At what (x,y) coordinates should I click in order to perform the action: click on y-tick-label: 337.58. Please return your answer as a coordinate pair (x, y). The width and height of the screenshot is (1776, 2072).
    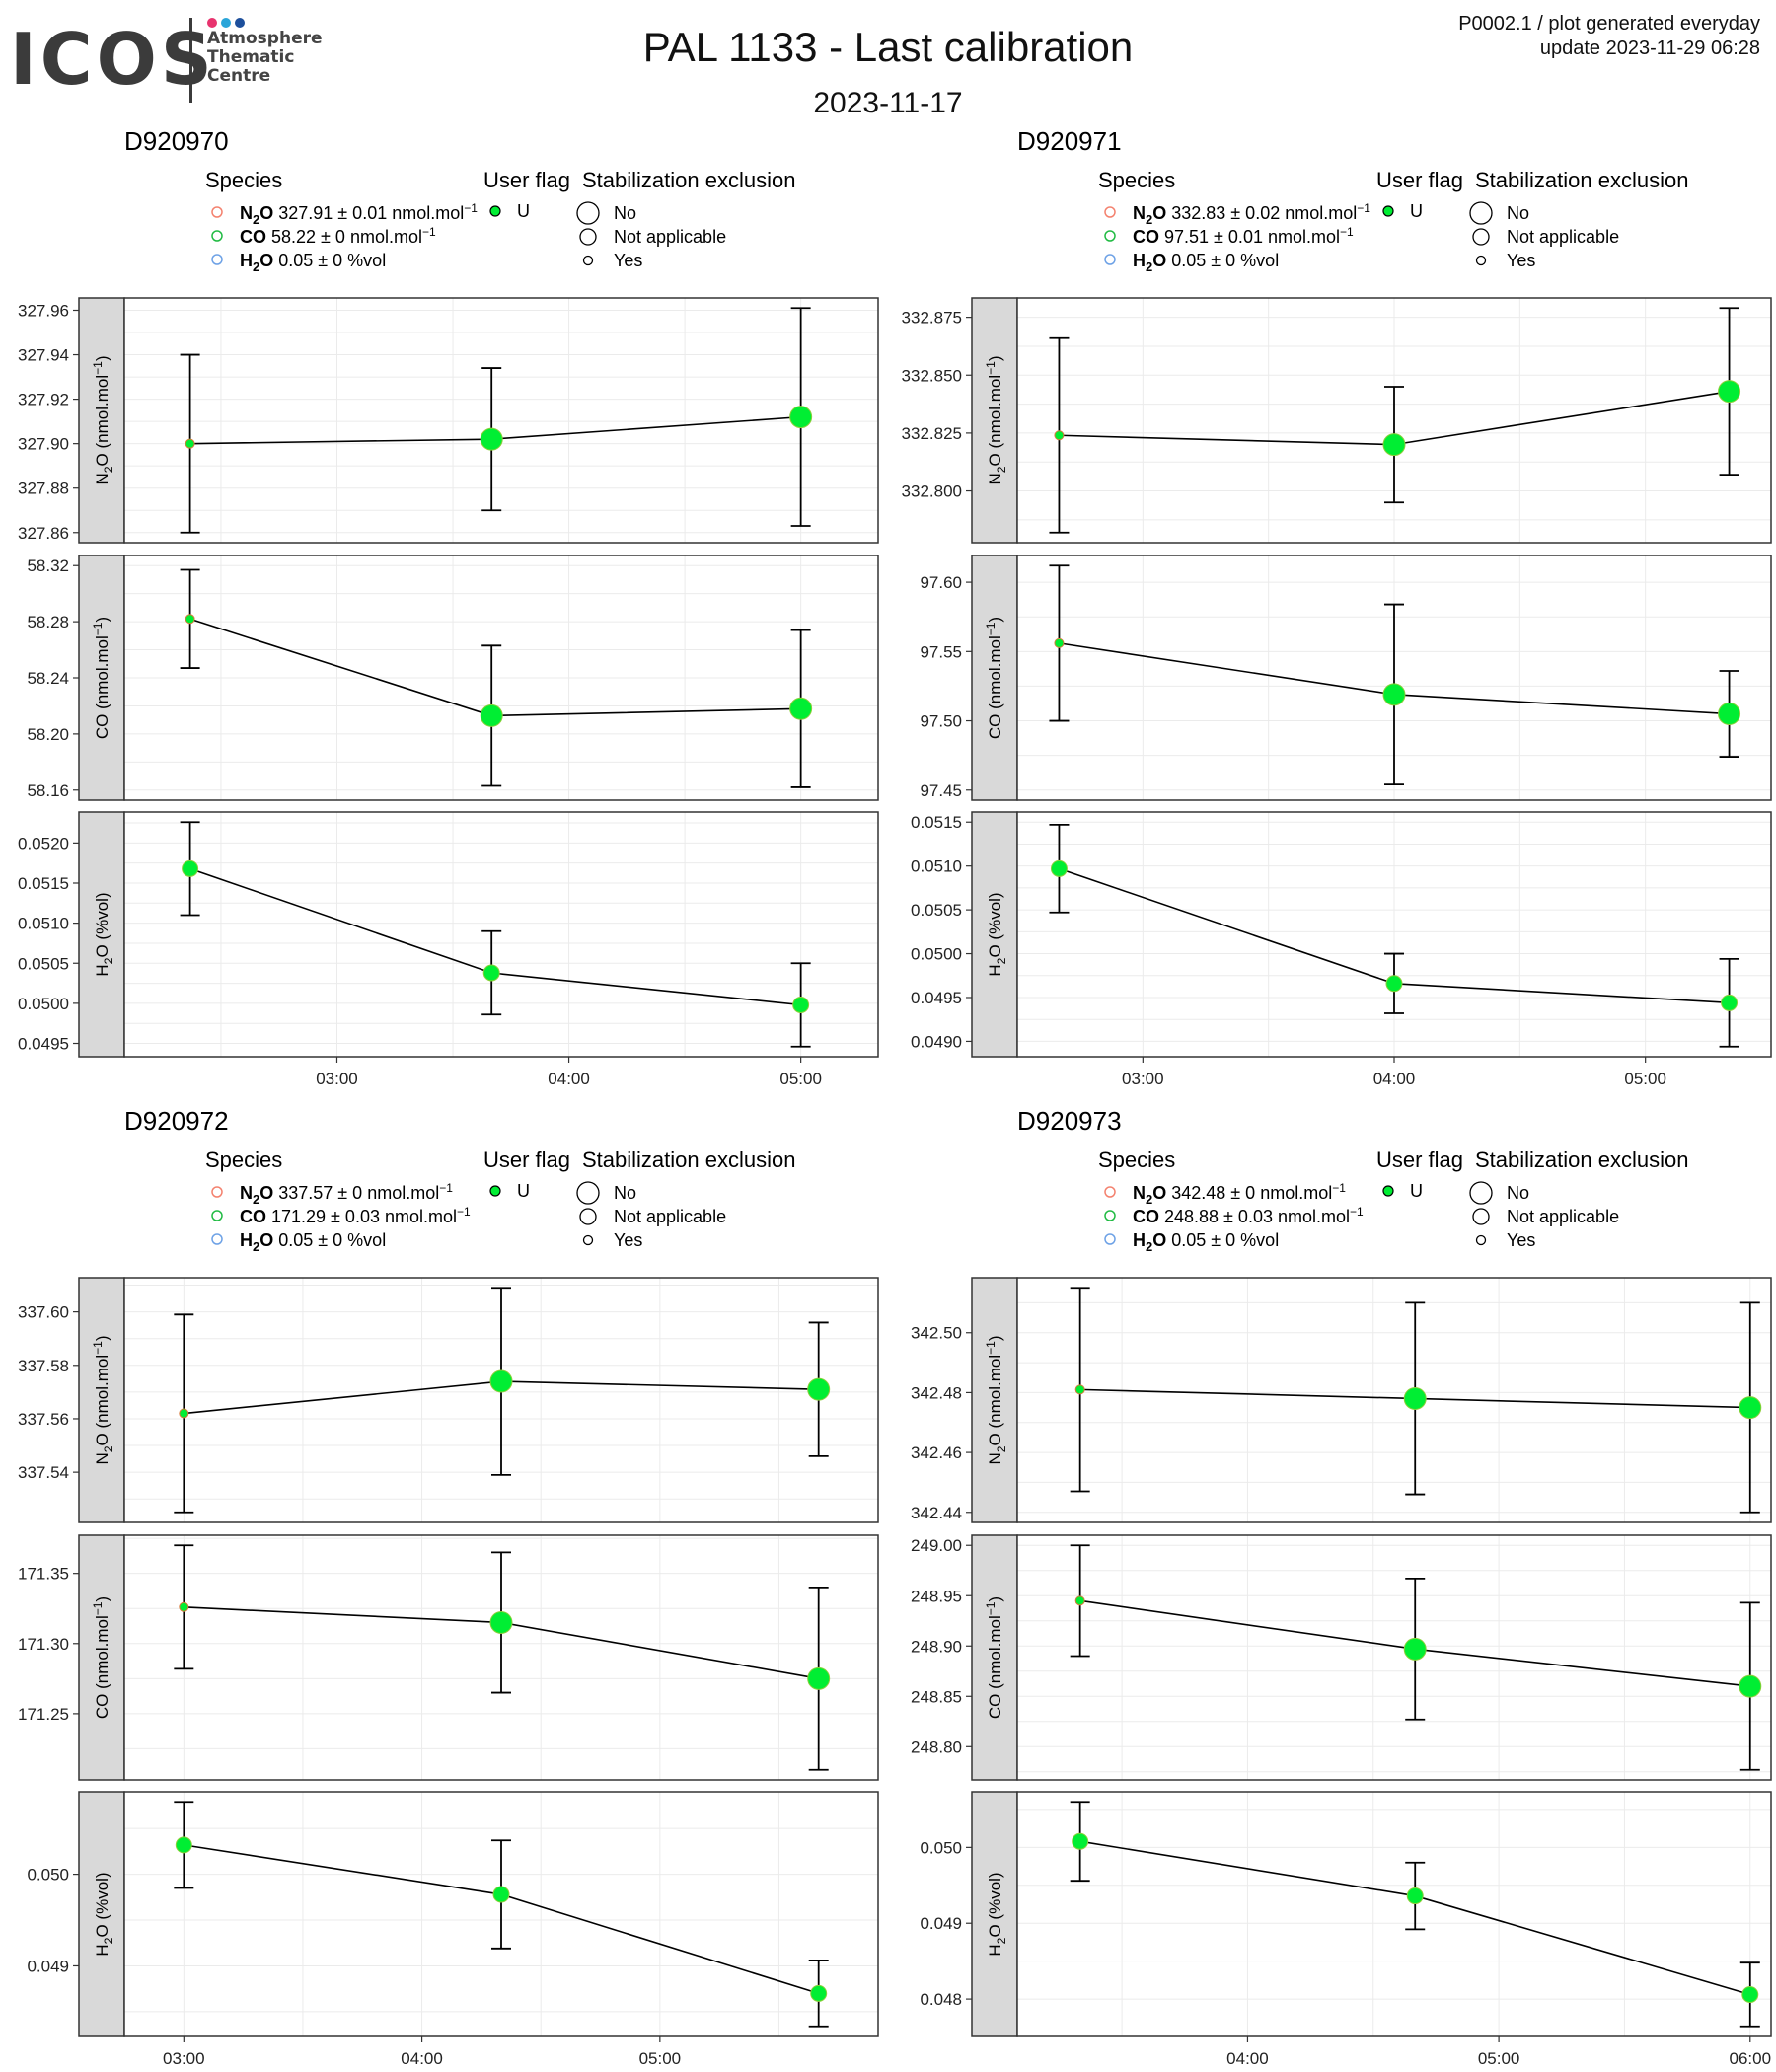
    Looking at the image, I should click on (43, 1366).